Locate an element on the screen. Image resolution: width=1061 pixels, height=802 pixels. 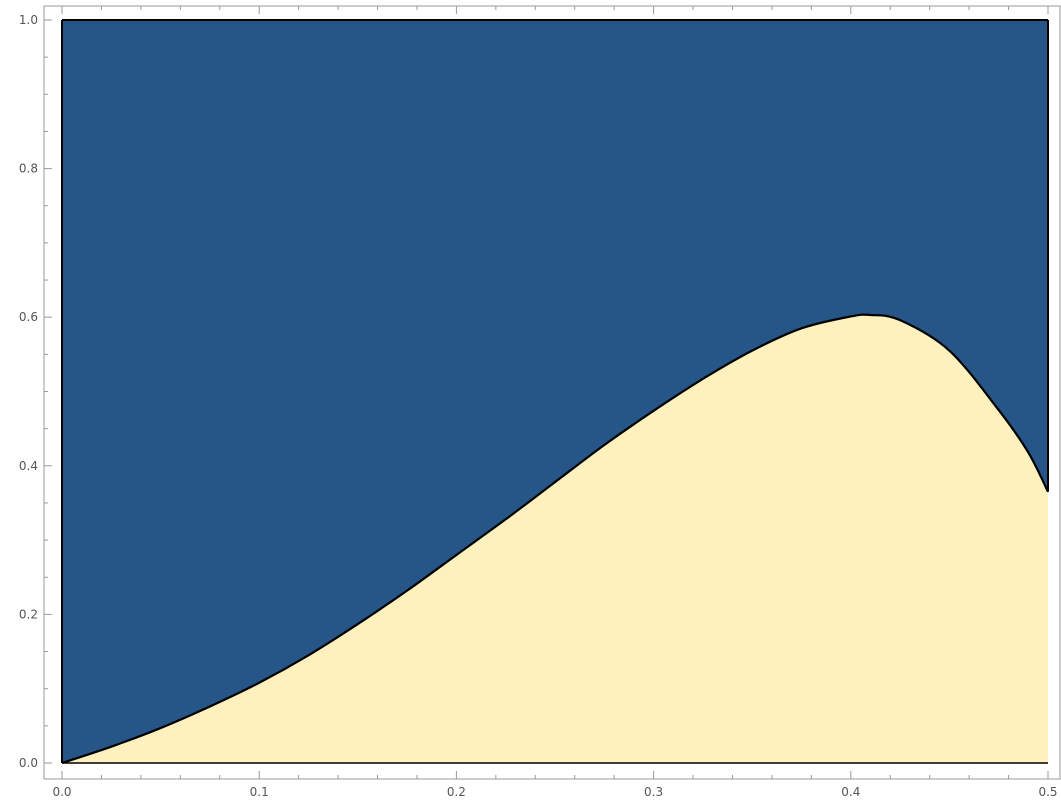
x-tick-label: 0.3 is located at coordinates (653, 792).